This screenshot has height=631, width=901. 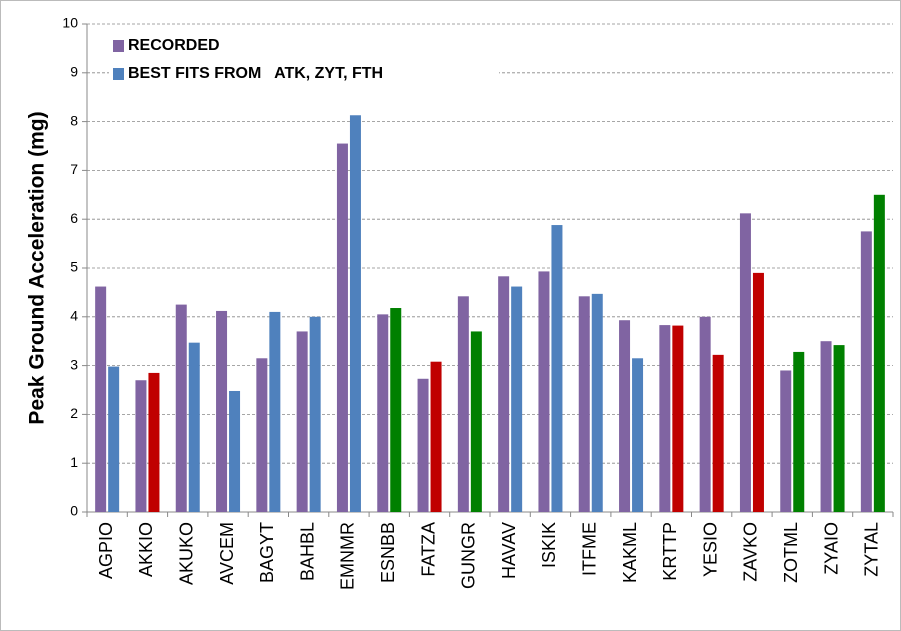 I want to click on legend-label: RECORDED, so click(x=174, y=45).